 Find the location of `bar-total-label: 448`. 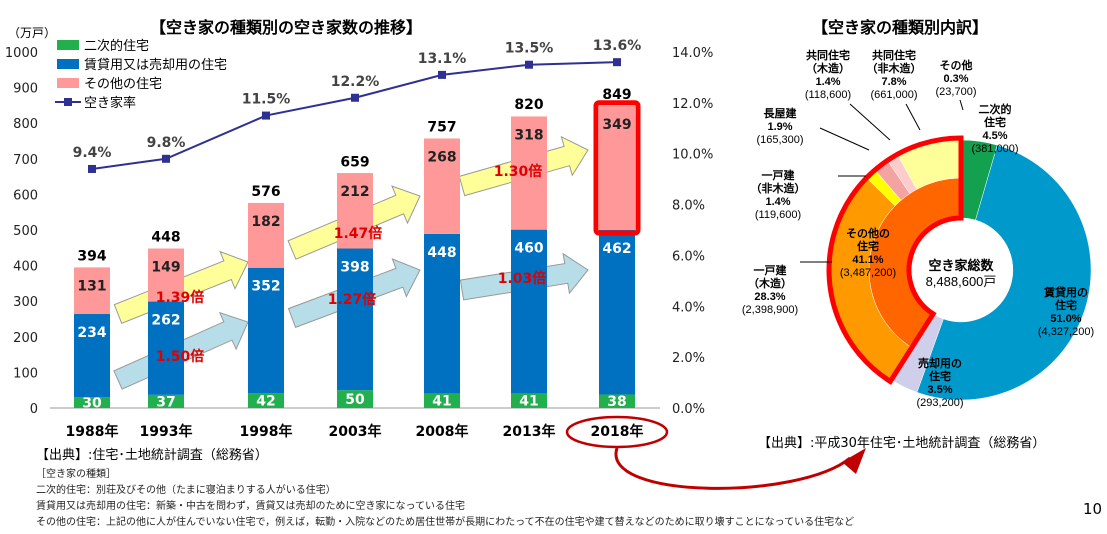

bar-total-label: 448 is located at coordinates (165, 238).